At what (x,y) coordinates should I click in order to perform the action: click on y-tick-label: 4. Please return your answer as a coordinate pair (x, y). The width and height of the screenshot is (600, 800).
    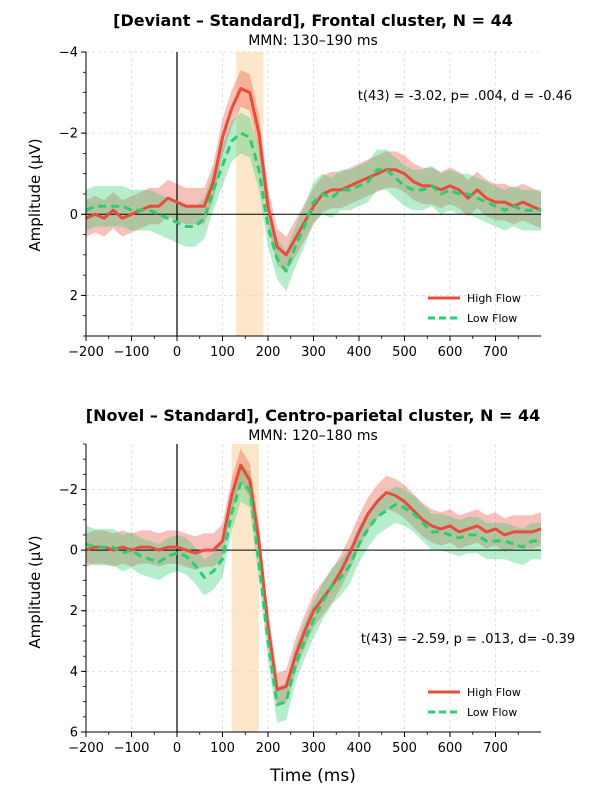
    Looking at the image, I should click on (74, 672).